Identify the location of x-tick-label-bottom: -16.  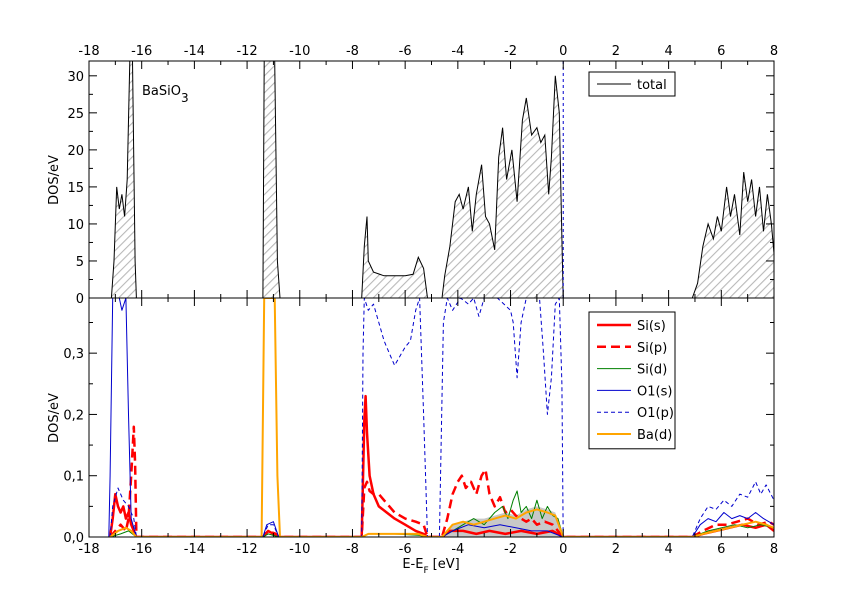
(141, 549).